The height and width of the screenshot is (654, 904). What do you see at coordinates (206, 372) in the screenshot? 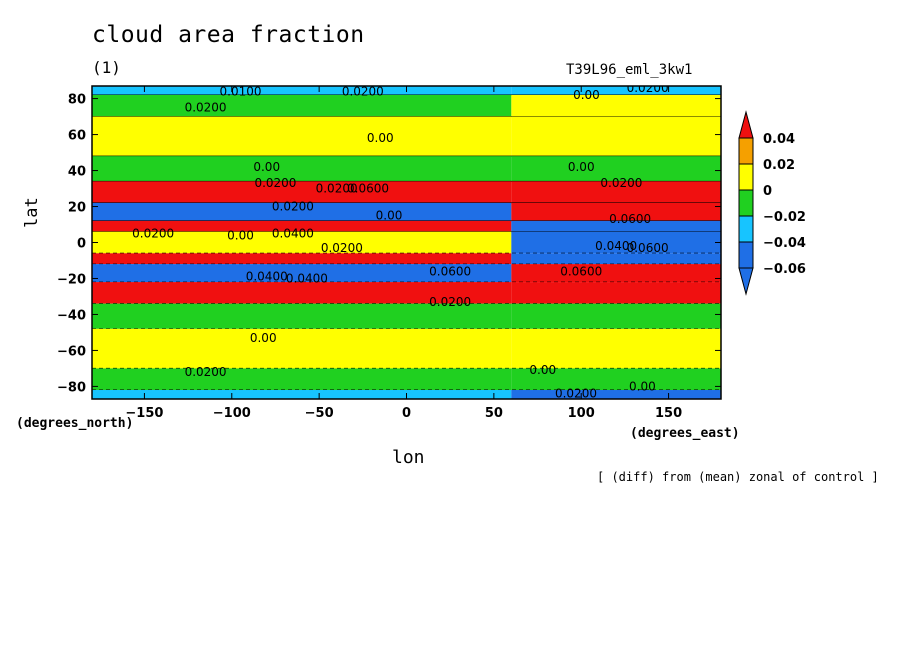
I see `contour-label-27: 0.0200` at bounding box center [206, 372].